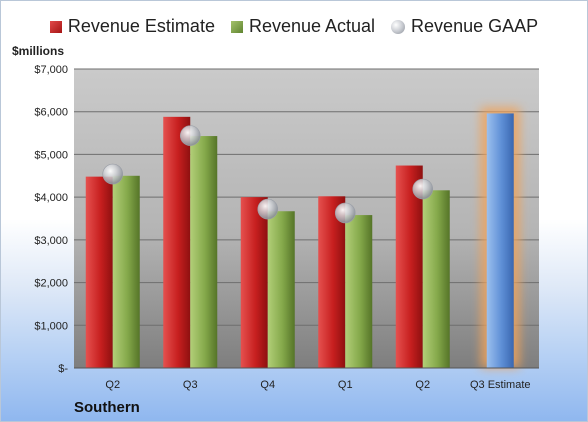  I want to click on y-tick-label: $6,000, so click(51, 113).